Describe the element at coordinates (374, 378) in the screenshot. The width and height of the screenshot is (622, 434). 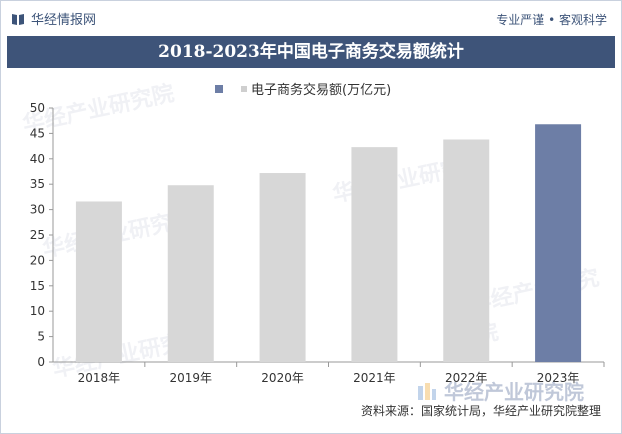
I see `x-tick-label: 2021年` at that location.